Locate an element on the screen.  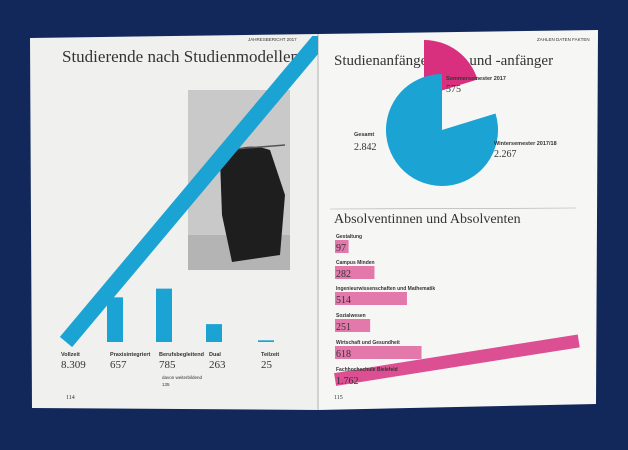
value-label: 657 is located at coordinates (118, 365).